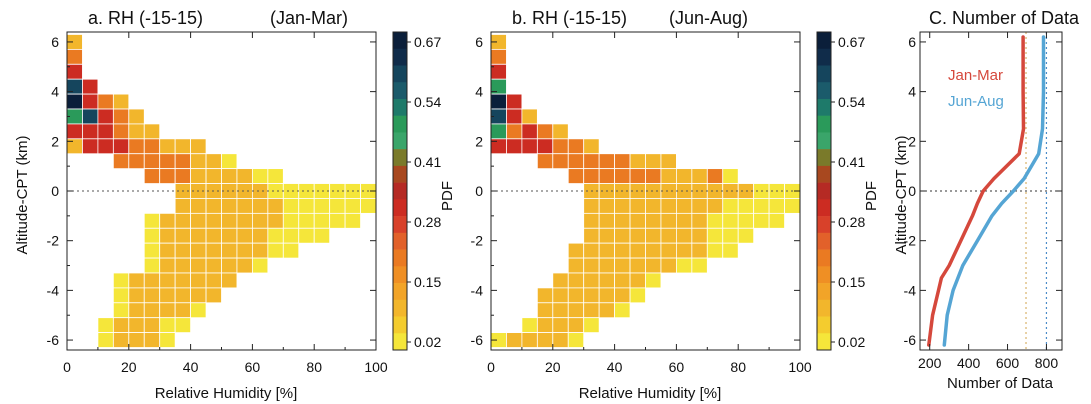 The image size is (1091, 404). Describe the element at coordinates (824, 191) in the screenshot. I see `colorbar-frame` at that location.